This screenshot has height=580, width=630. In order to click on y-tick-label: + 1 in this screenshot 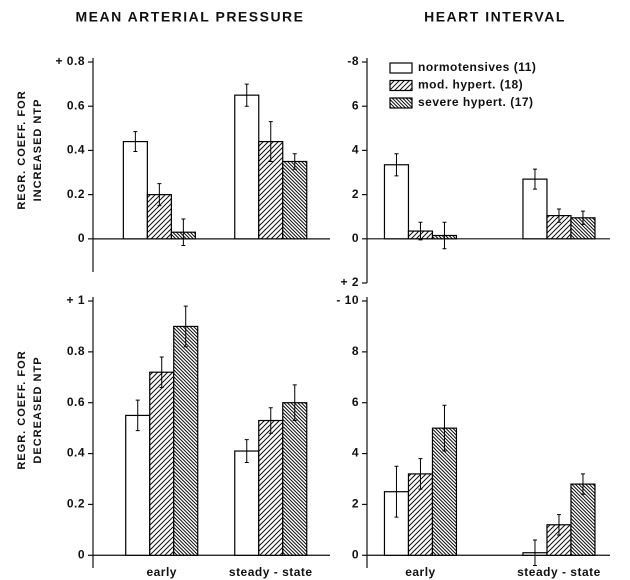, I will do `click(75, 300)`.